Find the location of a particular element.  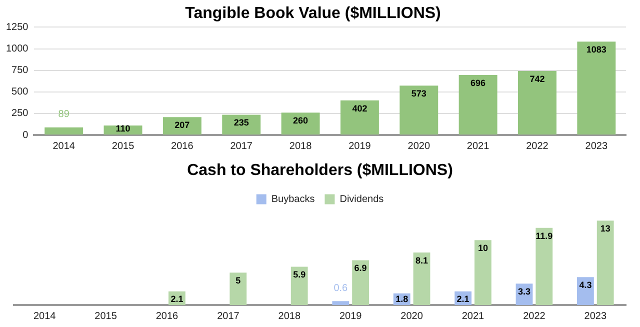

legend-label: Dividends is located at coordinates (362, 199).